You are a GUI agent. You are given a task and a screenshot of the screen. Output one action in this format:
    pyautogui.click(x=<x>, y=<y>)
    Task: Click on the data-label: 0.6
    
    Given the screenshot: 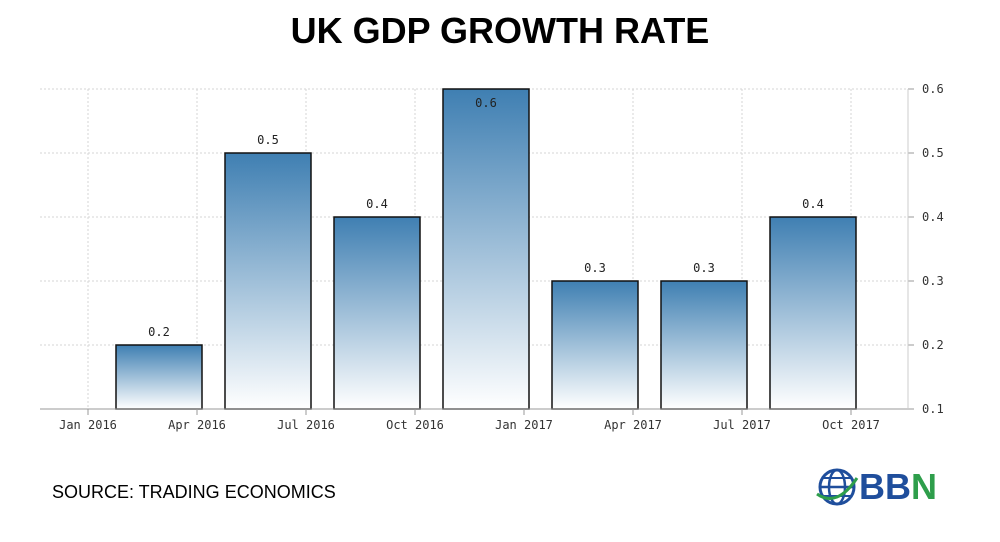 What is the action you would take?
    pyautogui.click(x=486, y=103)
    